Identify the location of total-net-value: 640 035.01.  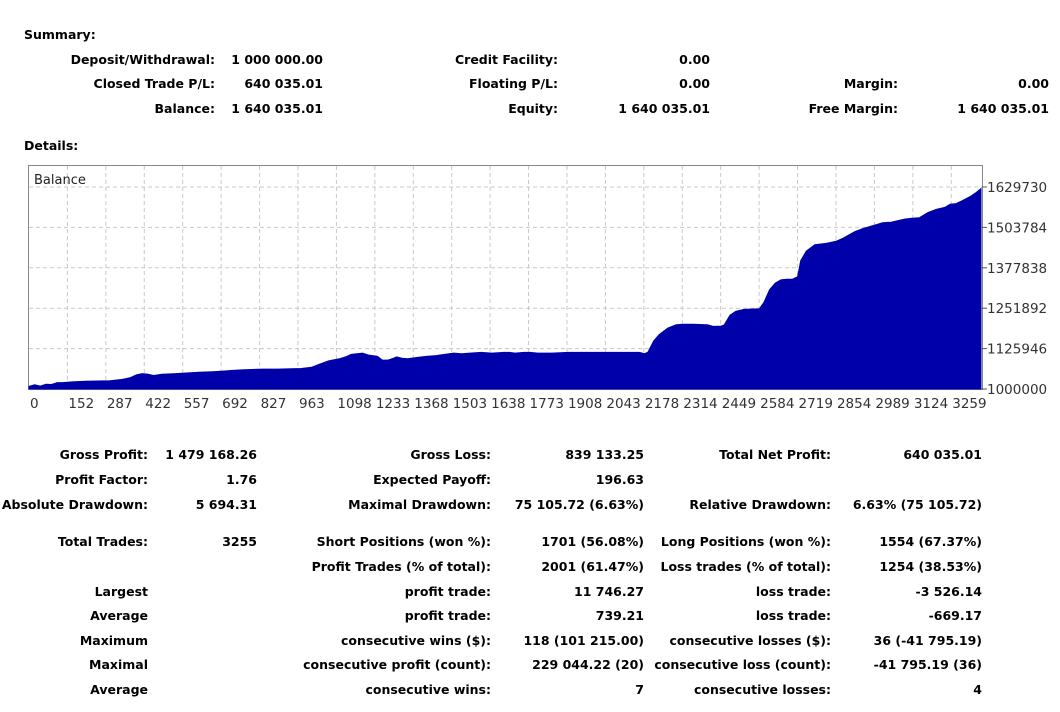
(942, 454).